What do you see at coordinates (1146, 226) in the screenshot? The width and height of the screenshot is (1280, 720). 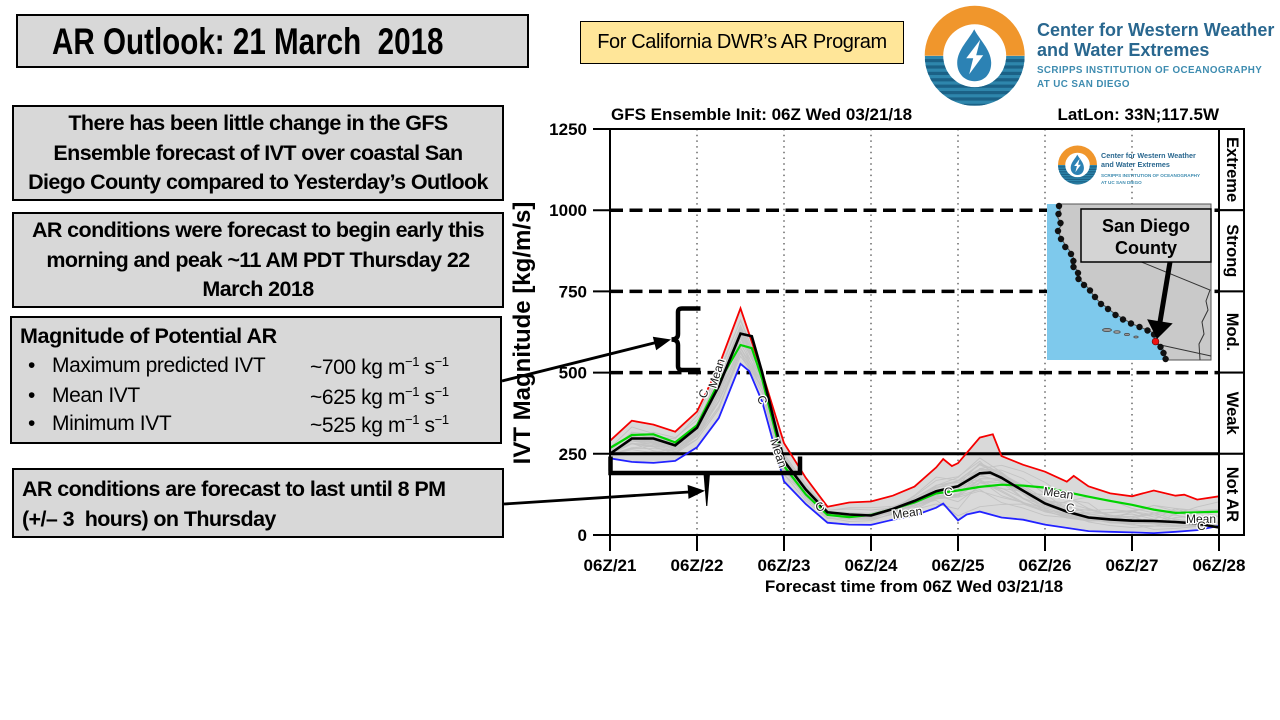 I see `svg-text: San Diego` at bounding box center [1146, 226].